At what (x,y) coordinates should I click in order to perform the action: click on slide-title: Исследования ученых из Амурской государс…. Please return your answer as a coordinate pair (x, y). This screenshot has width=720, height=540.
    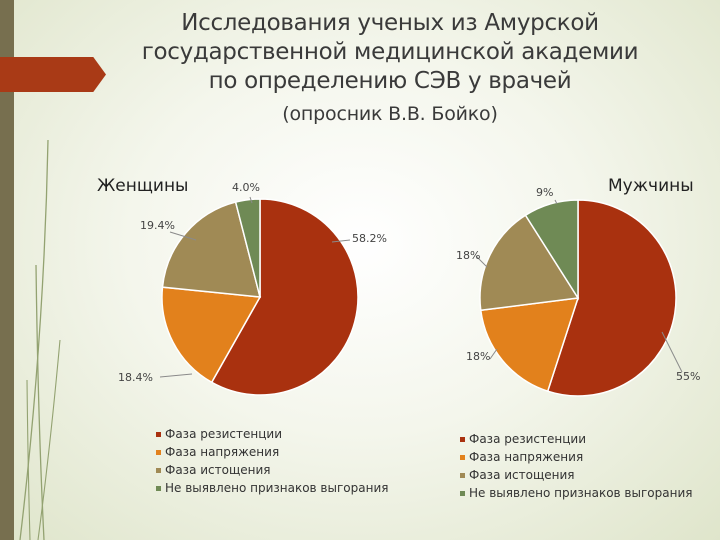
    Looking at the image, I should click on (390, 52).